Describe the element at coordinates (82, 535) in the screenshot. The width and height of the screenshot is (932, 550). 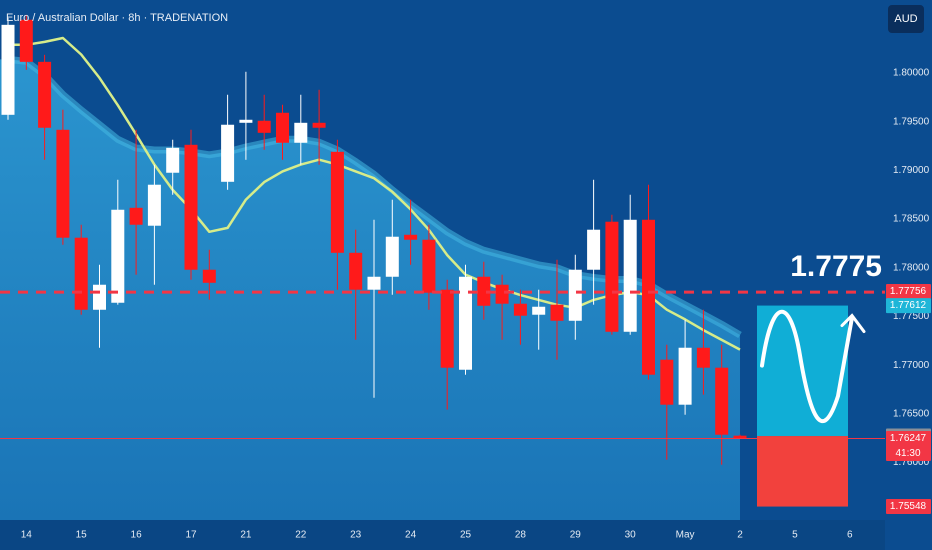
I see `x-tick-label: 15` at that location.